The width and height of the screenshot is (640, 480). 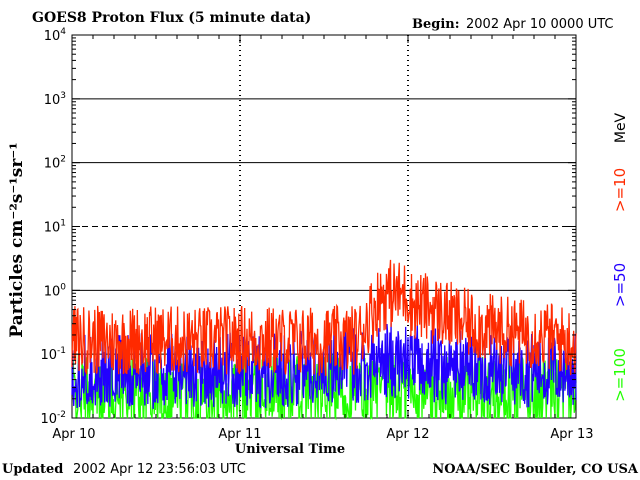 What do you see at coordinates (55, 99) in the screenshot?
I see `y-tick-label: 10³` at bounding box center [55, 99].